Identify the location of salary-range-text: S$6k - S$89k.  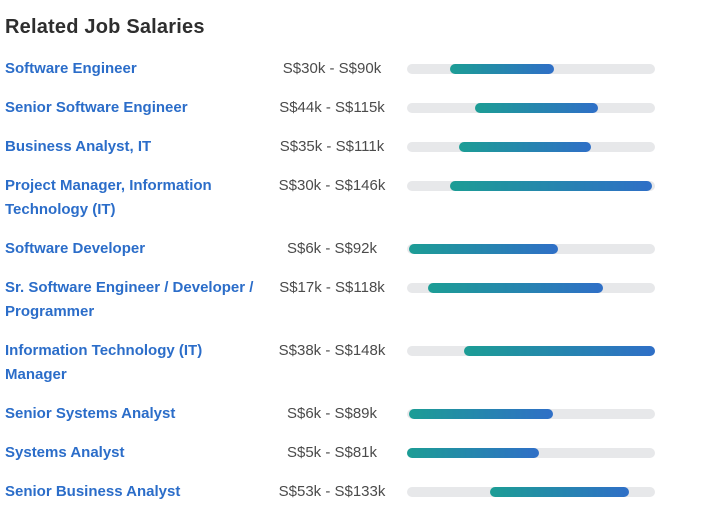
(332, 413).